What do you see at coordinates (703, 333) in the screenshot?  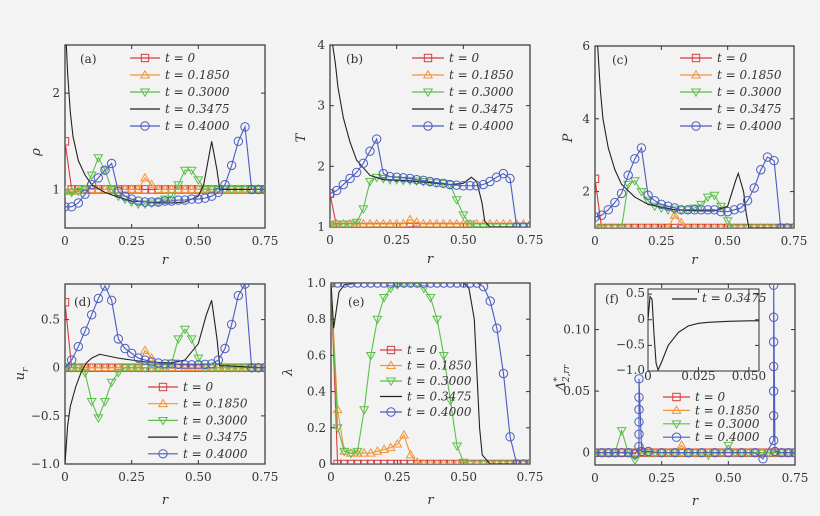 I see `series-t3475` at bounding box center [703, 333].